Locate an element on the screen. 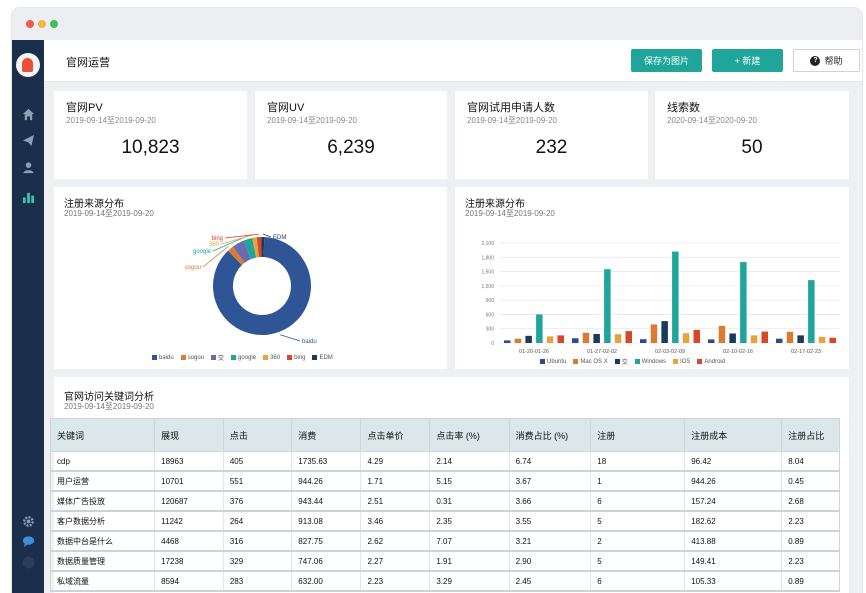  legend-item: 360 is located at coordinates (271, 358).